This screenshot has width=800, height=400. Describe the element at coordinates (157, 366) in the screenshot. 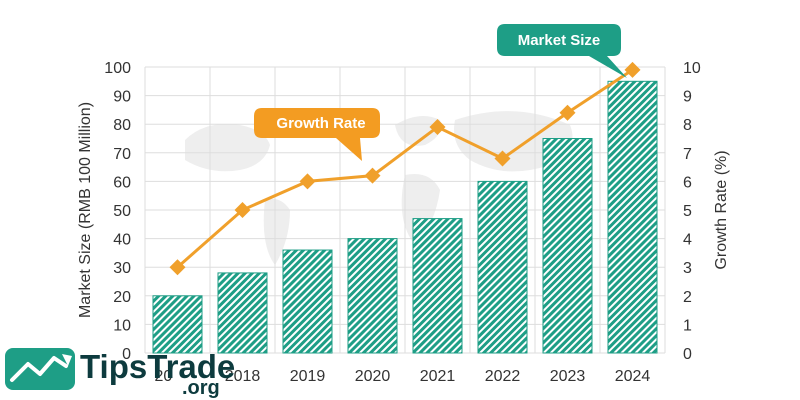

I see `brand-name: TipsTrade` at that location.